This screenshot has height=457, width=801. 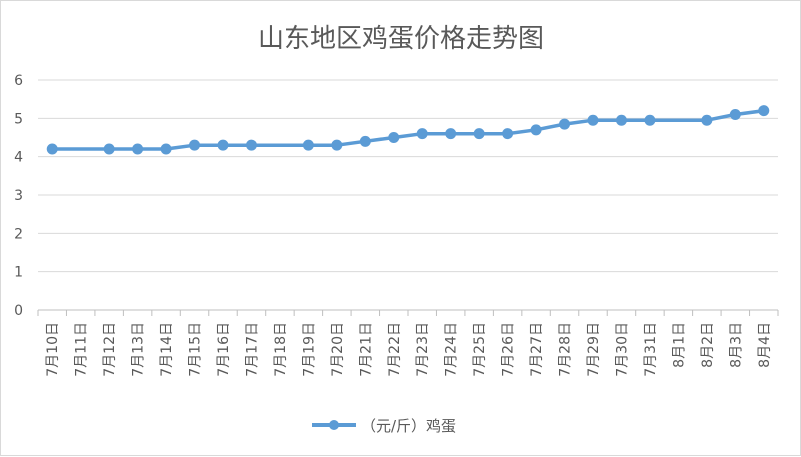 I want to click on y-axis-ticks: 0 1 2 3 4 5 6, so click(x=18, y=196).